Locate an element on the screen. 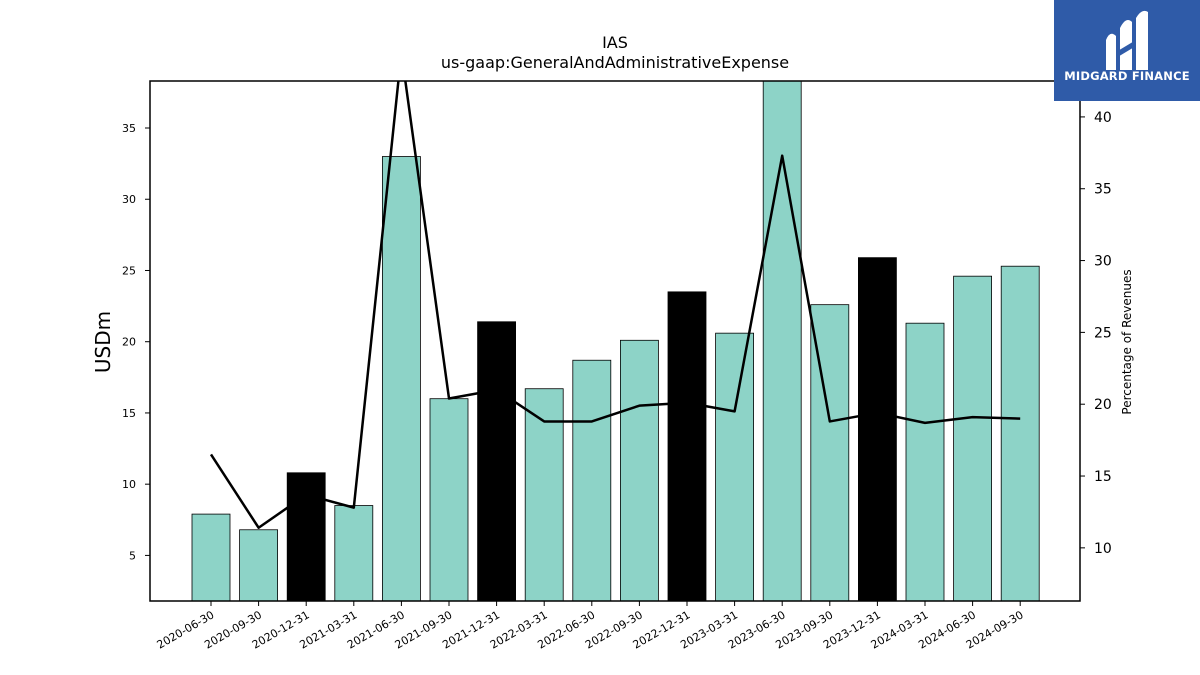 Image resolution: width=1200 pixels, height=675 pixels. y2-tick-label: 20 is located at coordinates (1103, 405).